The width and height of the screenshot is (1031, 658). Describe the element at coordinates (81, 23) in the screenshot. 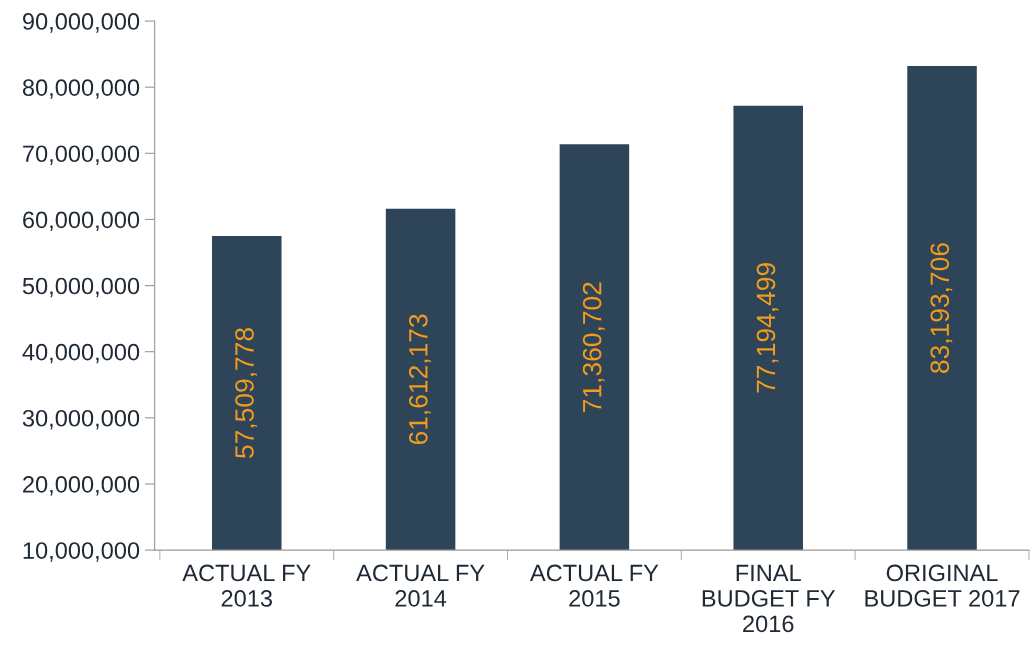

I see `y-tick-label: 90,000,000` at that location.